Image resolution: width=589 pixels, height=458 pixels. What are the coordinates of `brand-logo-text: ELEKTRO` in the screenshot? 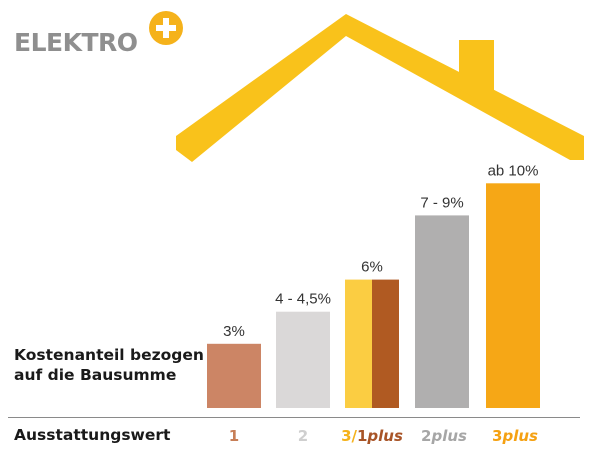 It's located at (76, 42).